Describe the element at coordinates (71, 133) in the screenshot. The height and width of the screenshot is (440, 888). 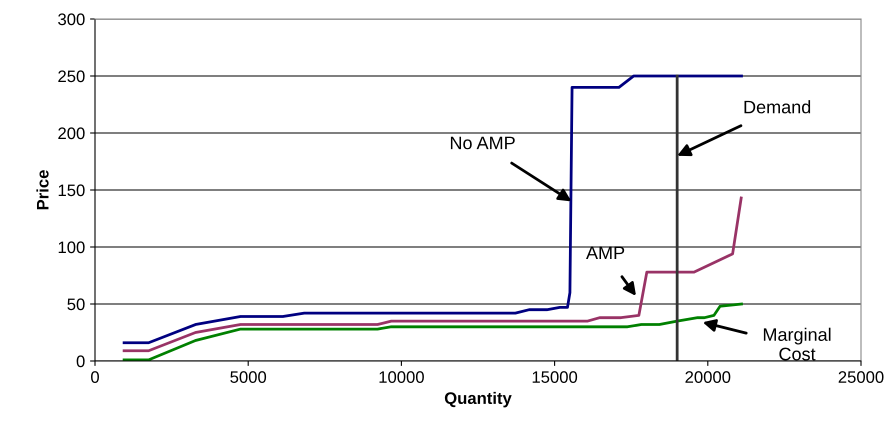
I see `y-tick-label: 200` at that location.